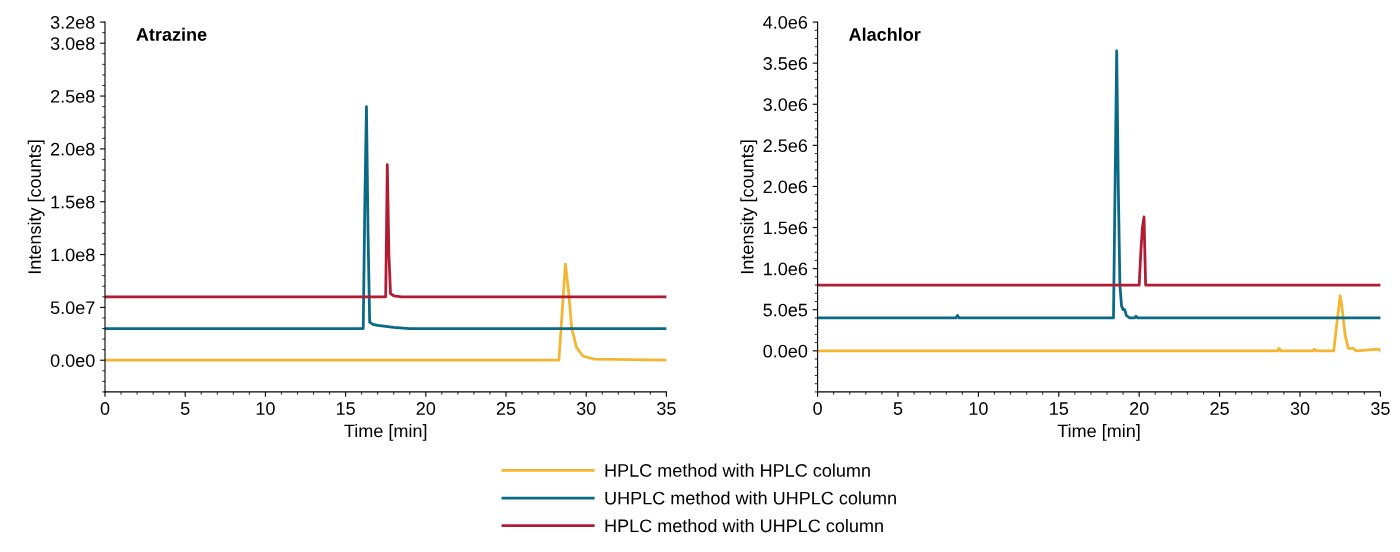  Describe the element at coordinates (750, 498) in the screenshot. I see `legend-label: UHPLC method with UHPLC column` at that location.